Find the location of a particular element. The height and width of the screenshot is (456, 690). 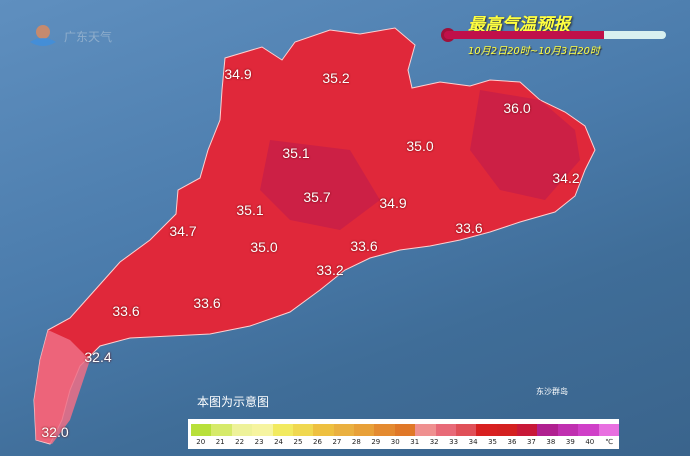

legend-label: 29 is located at coordinates (376, 442).